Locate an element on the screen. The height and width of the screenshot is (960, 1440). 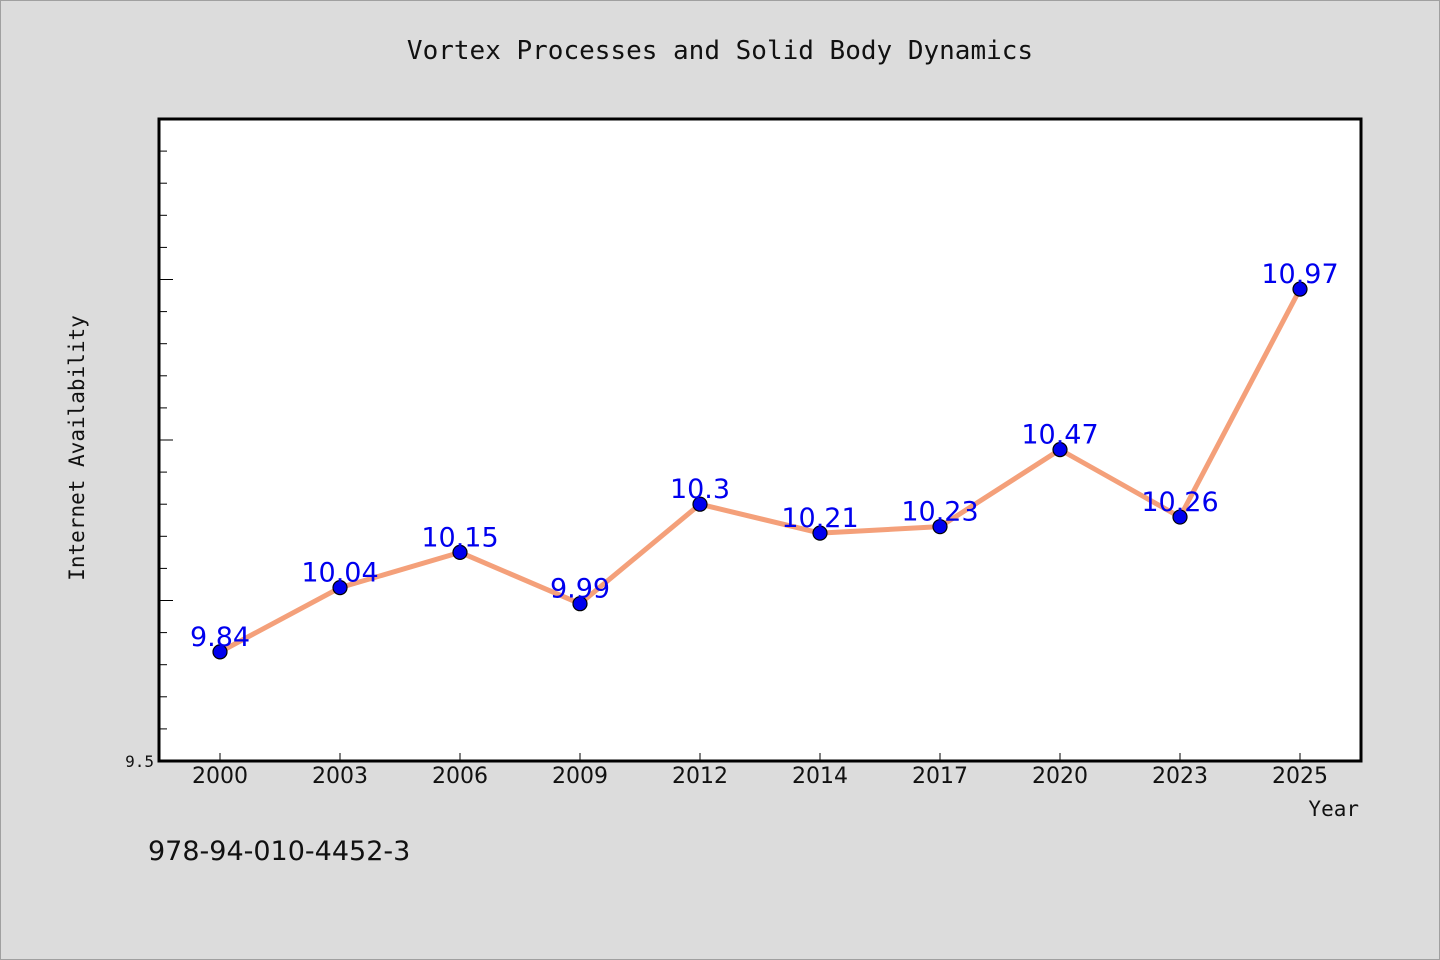
x-tick-label: 2017 is located at coordinates (940, 776).